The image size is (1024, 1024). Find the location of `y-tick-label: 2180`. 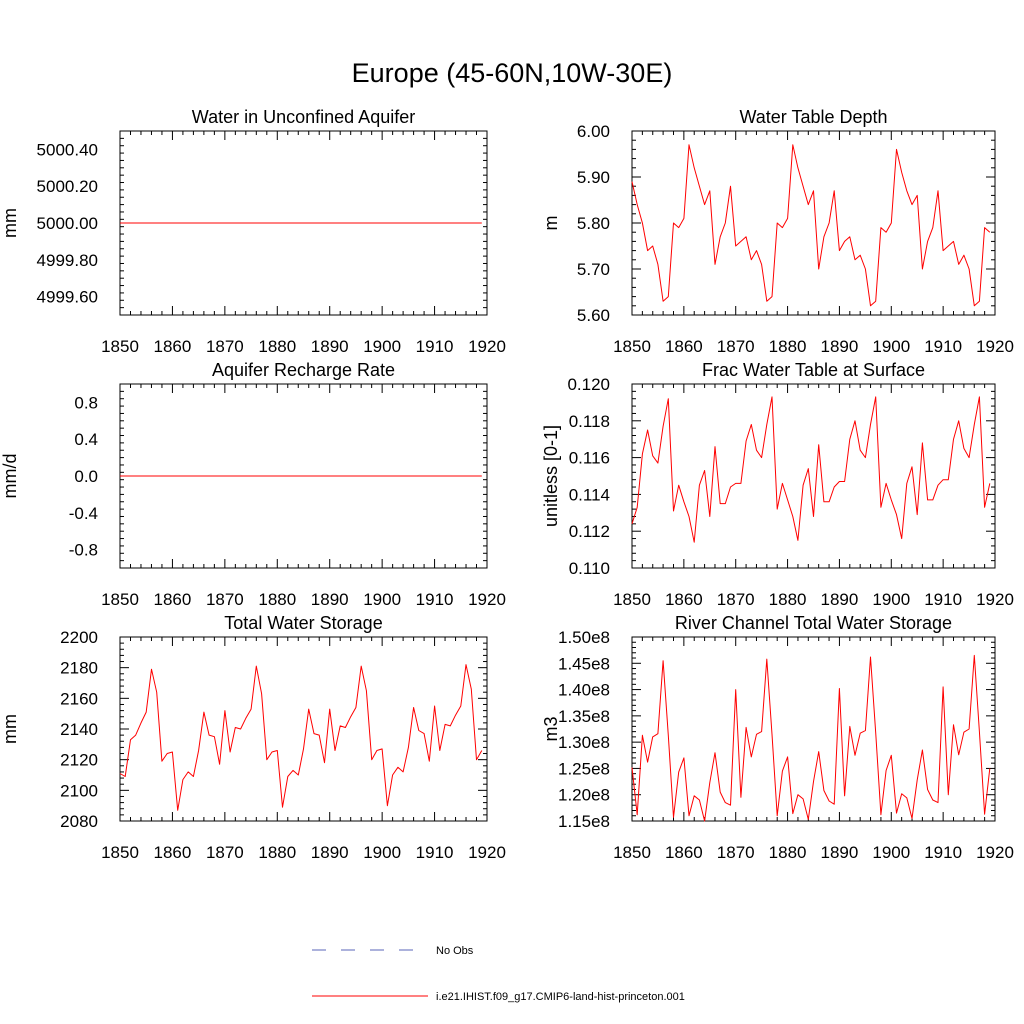

y-tick-label: 2180 is located at coordinates (79, 668).